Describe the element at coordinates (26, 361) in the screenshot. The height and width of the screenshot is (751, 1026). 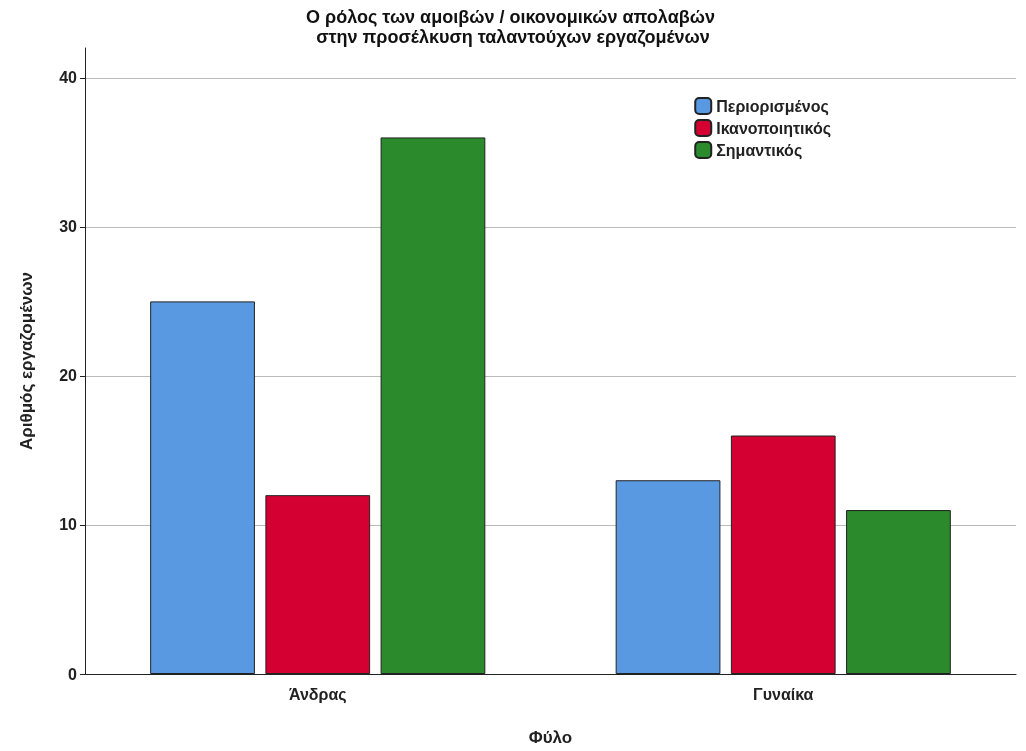
I see `y-axis-title: Αριθμός εργαζομένων` at that location.